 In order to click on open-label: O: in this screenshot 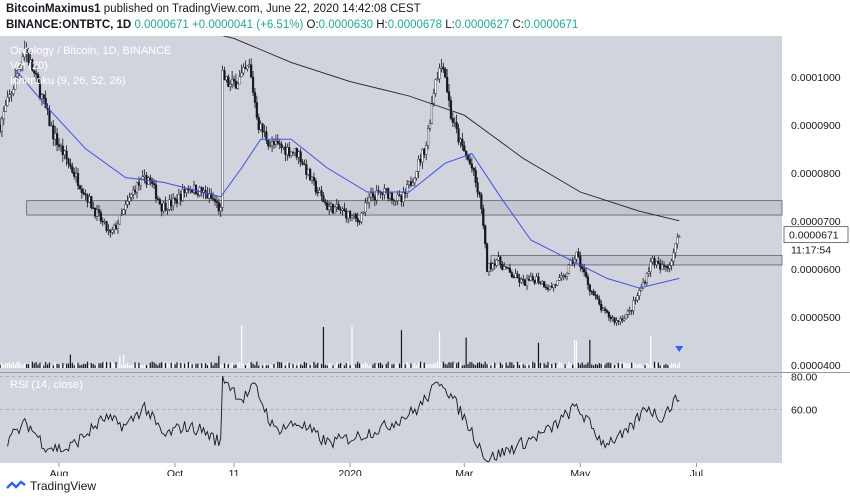, I will do `click(312, 25)`.